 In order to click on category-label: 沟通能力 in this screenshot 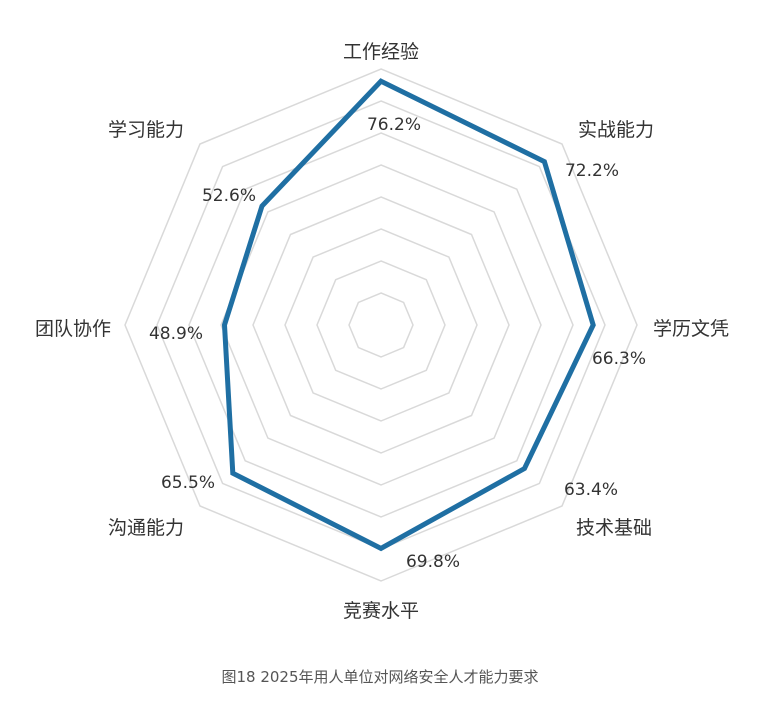, I will do `click(146, 528)`.